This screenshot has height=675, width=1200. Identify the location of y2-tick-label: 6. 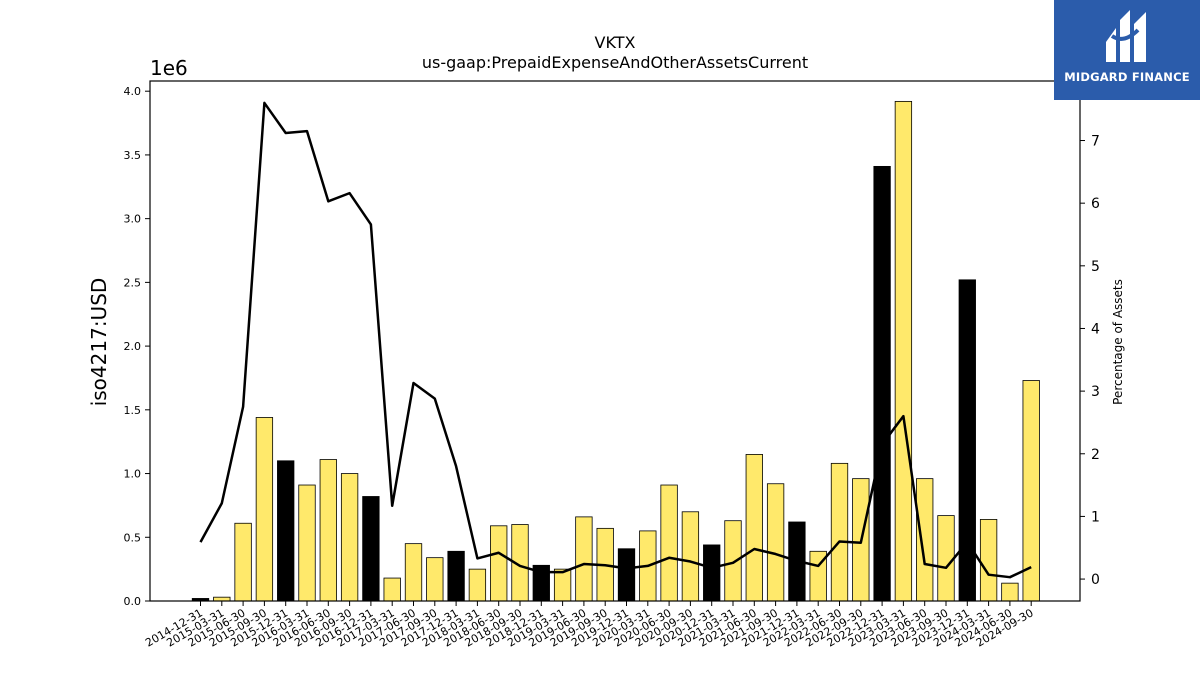
(1095, 204).